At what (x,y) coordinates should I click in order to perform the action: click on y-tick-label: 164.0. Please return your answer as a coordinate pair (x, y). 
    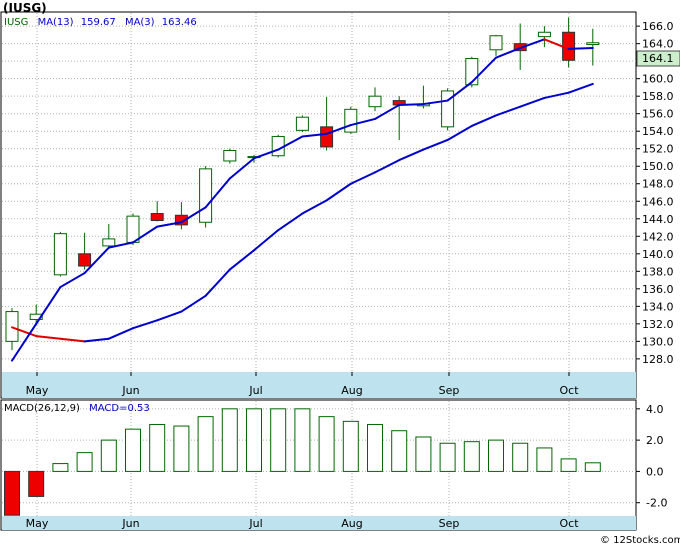
    Looking at the image, I should click on (658, 44).